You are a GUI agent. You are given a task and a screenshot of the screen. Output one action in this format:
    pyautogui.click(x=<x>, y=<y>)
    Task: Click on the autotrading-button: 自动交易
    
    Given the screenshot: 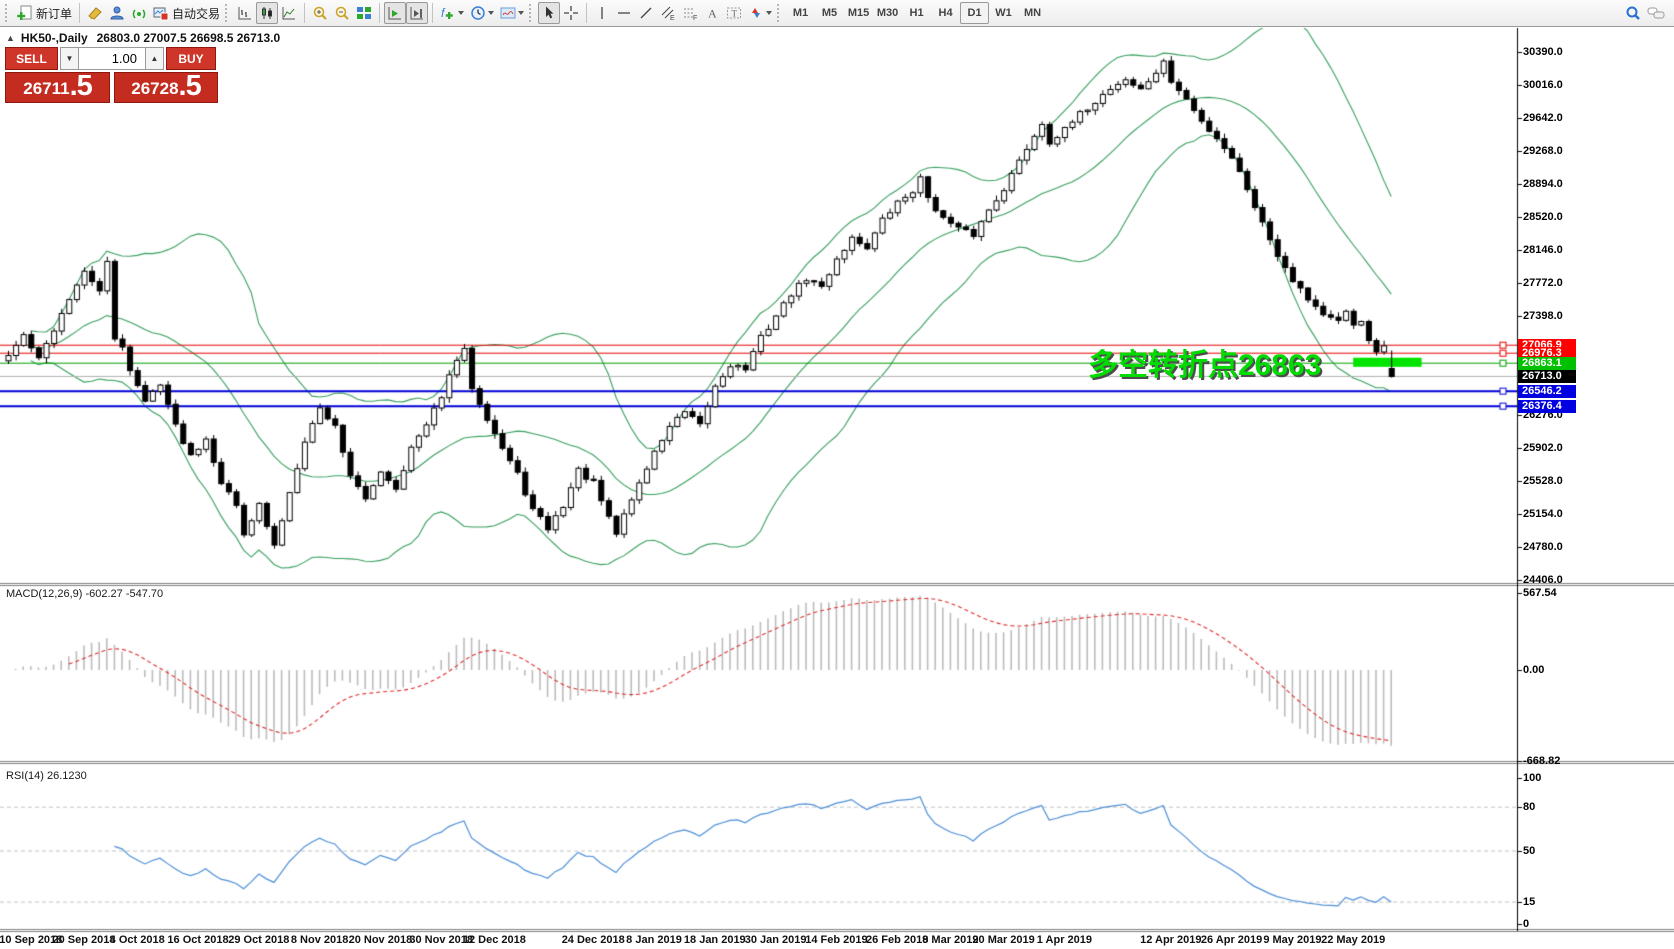 What is the action you would take?
    pyautogui.click(x=186, y=13)
    